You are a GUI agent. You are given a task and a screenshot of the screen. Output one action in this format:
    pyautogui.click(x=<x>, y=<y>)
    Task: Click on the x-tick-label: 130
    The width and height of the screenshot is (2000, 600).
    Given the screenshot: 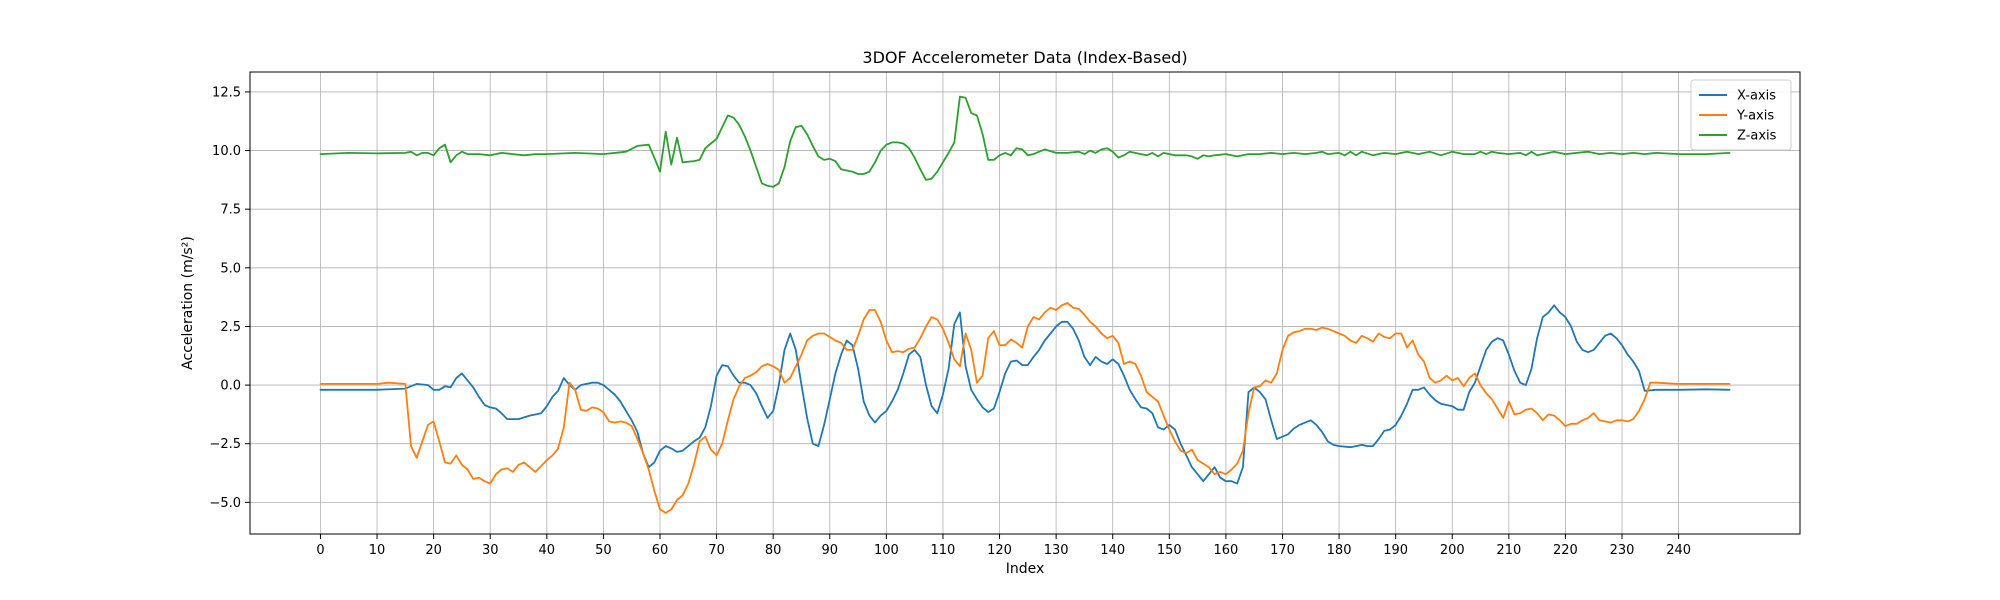 What is the action you would take?
    pyautogui.click(x=1056, y=550)
    